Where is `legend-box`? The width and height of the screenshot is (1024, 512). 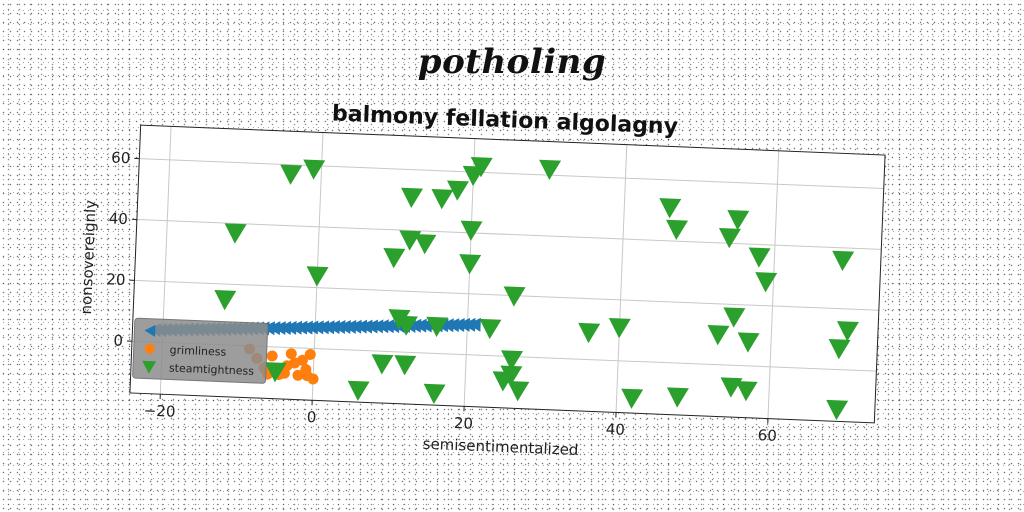
legend-box is located at coordinates (200, 350).